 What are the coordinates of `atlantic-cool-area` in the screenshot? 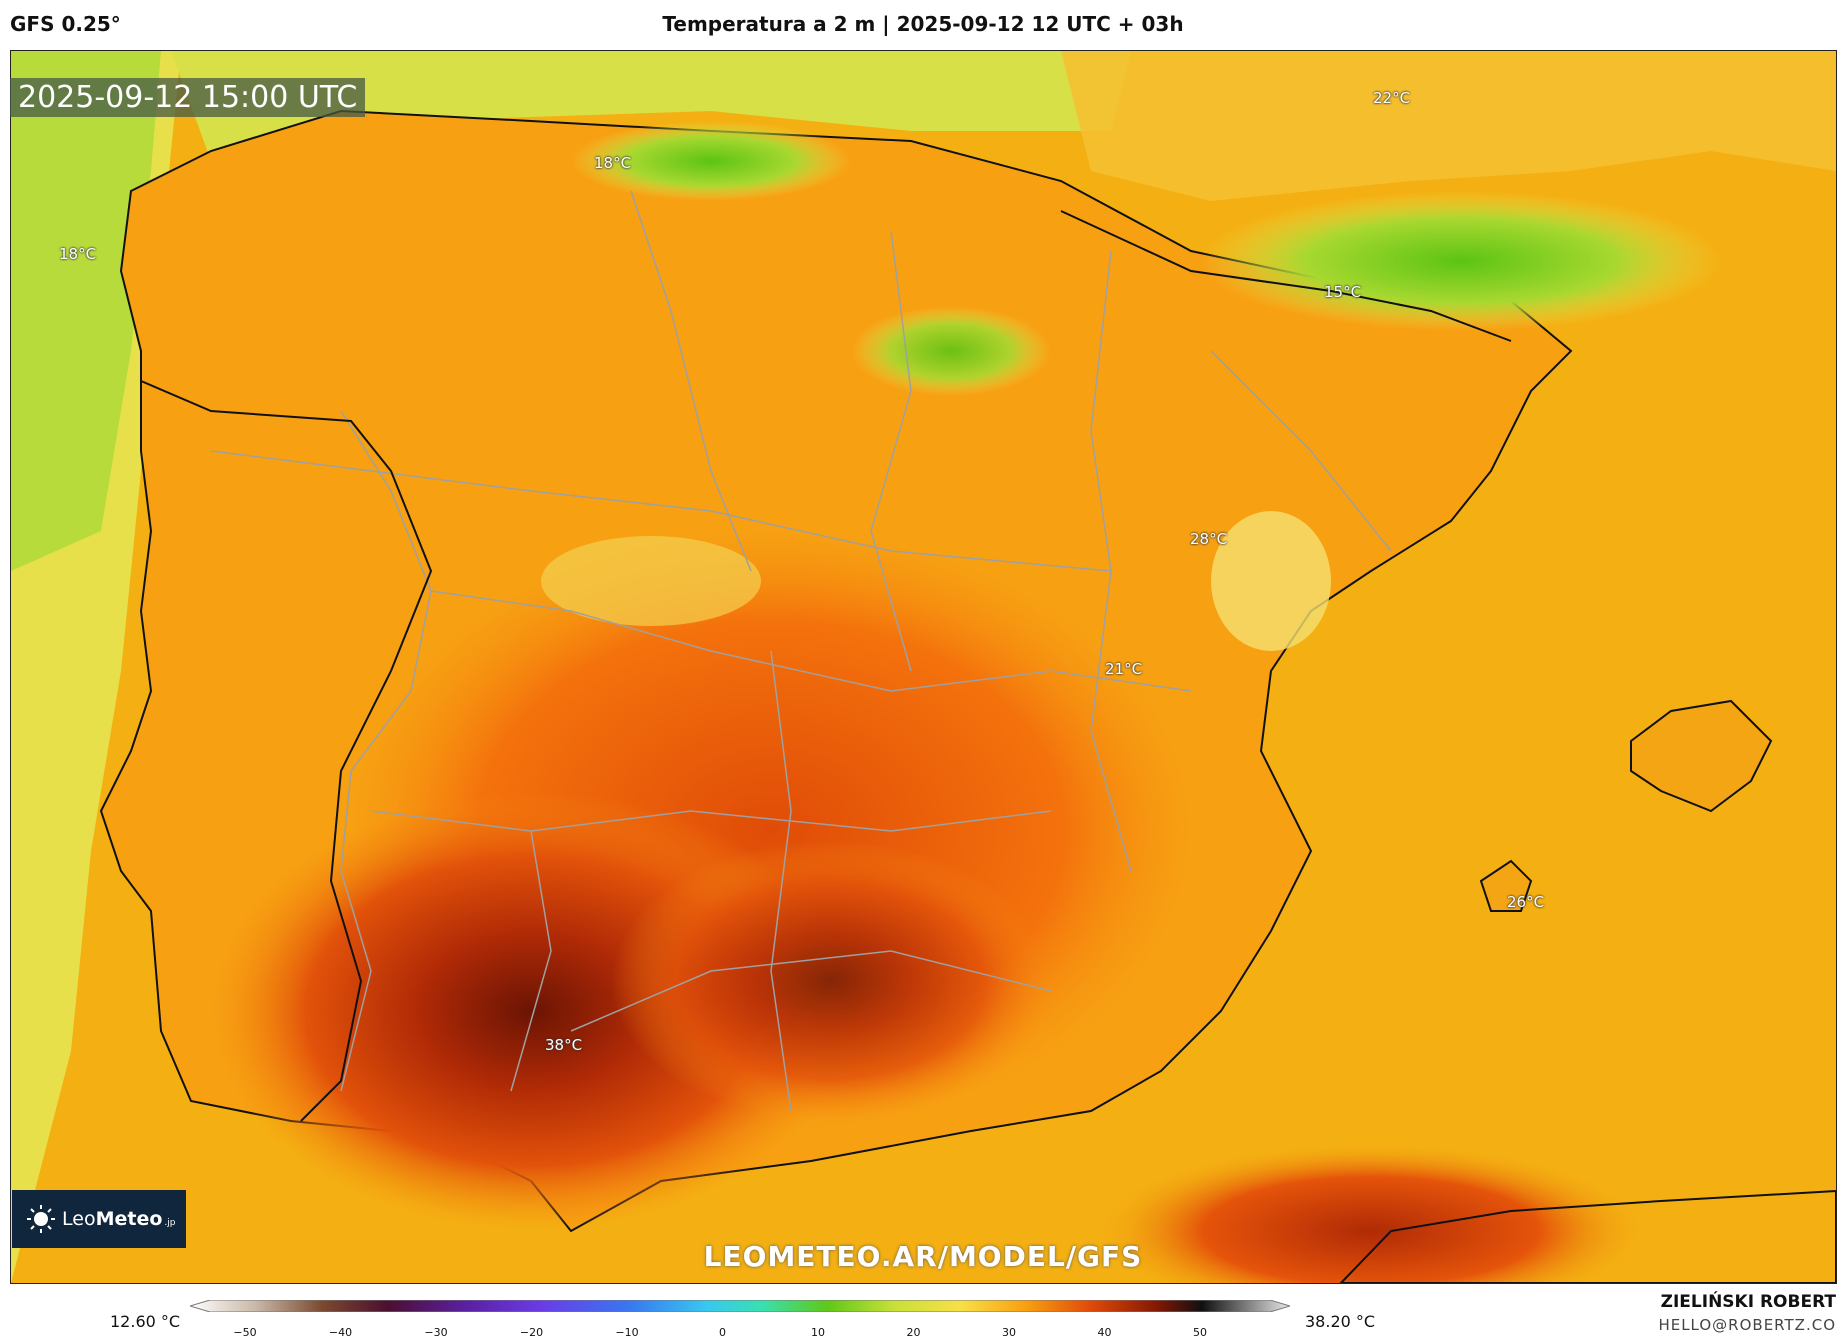 It's located at (86, 311).